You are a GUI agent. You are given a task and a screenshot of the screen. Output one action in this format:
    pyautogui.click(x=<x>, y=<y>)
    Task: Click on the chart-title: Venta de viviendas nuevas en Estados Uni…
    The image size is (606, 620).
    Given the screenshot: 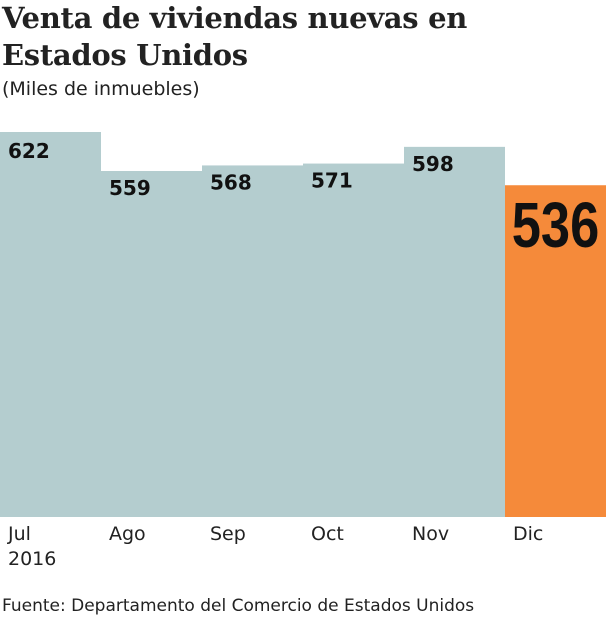 What is the action you would take?
    pyautogui.click(x=235, y=36)
    